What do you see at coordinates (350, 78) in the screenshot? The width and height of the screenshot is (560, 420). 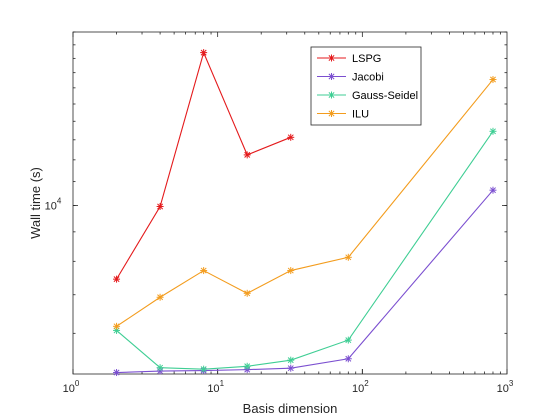 I see `legend-item-jacobi: Jacobi` at bounding box center [350, 78].